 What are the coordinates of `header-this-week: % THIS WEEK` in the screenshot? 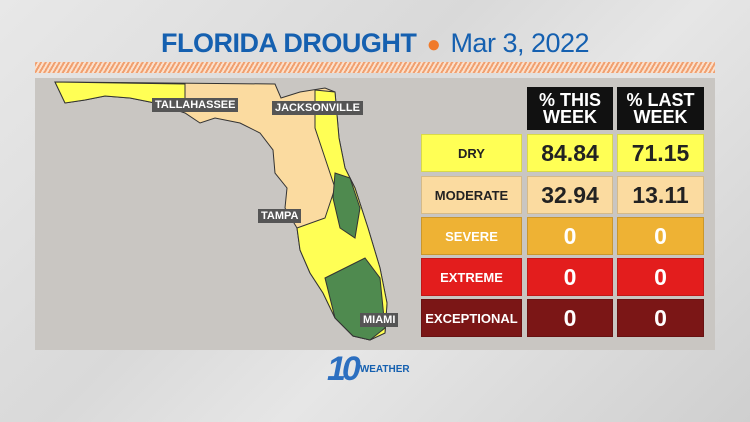 It's located at (570, 108).